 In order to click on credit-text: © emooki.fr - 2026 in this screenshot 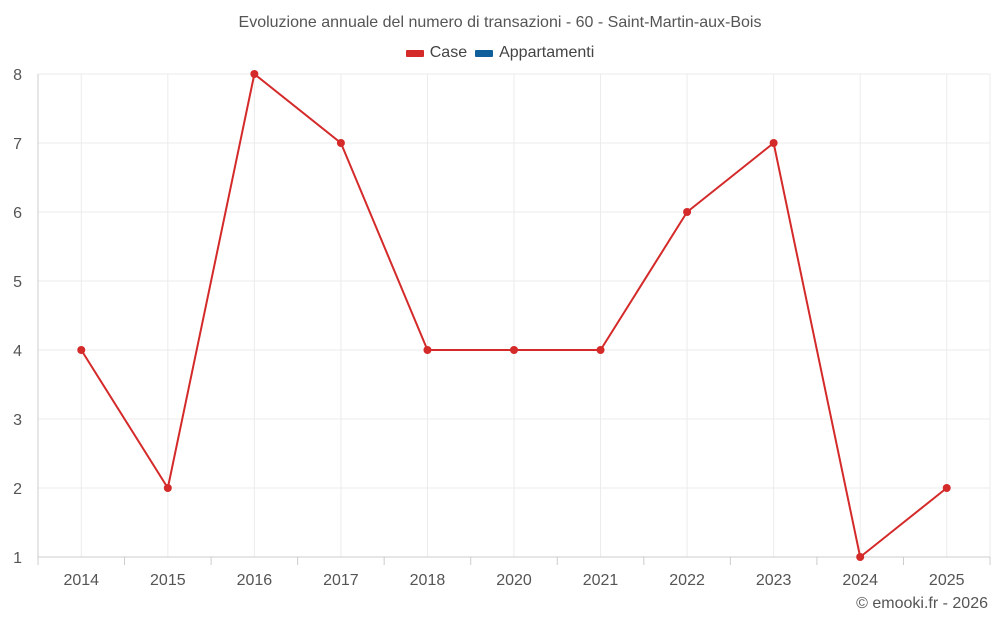, I will do `click(922, 603)`.